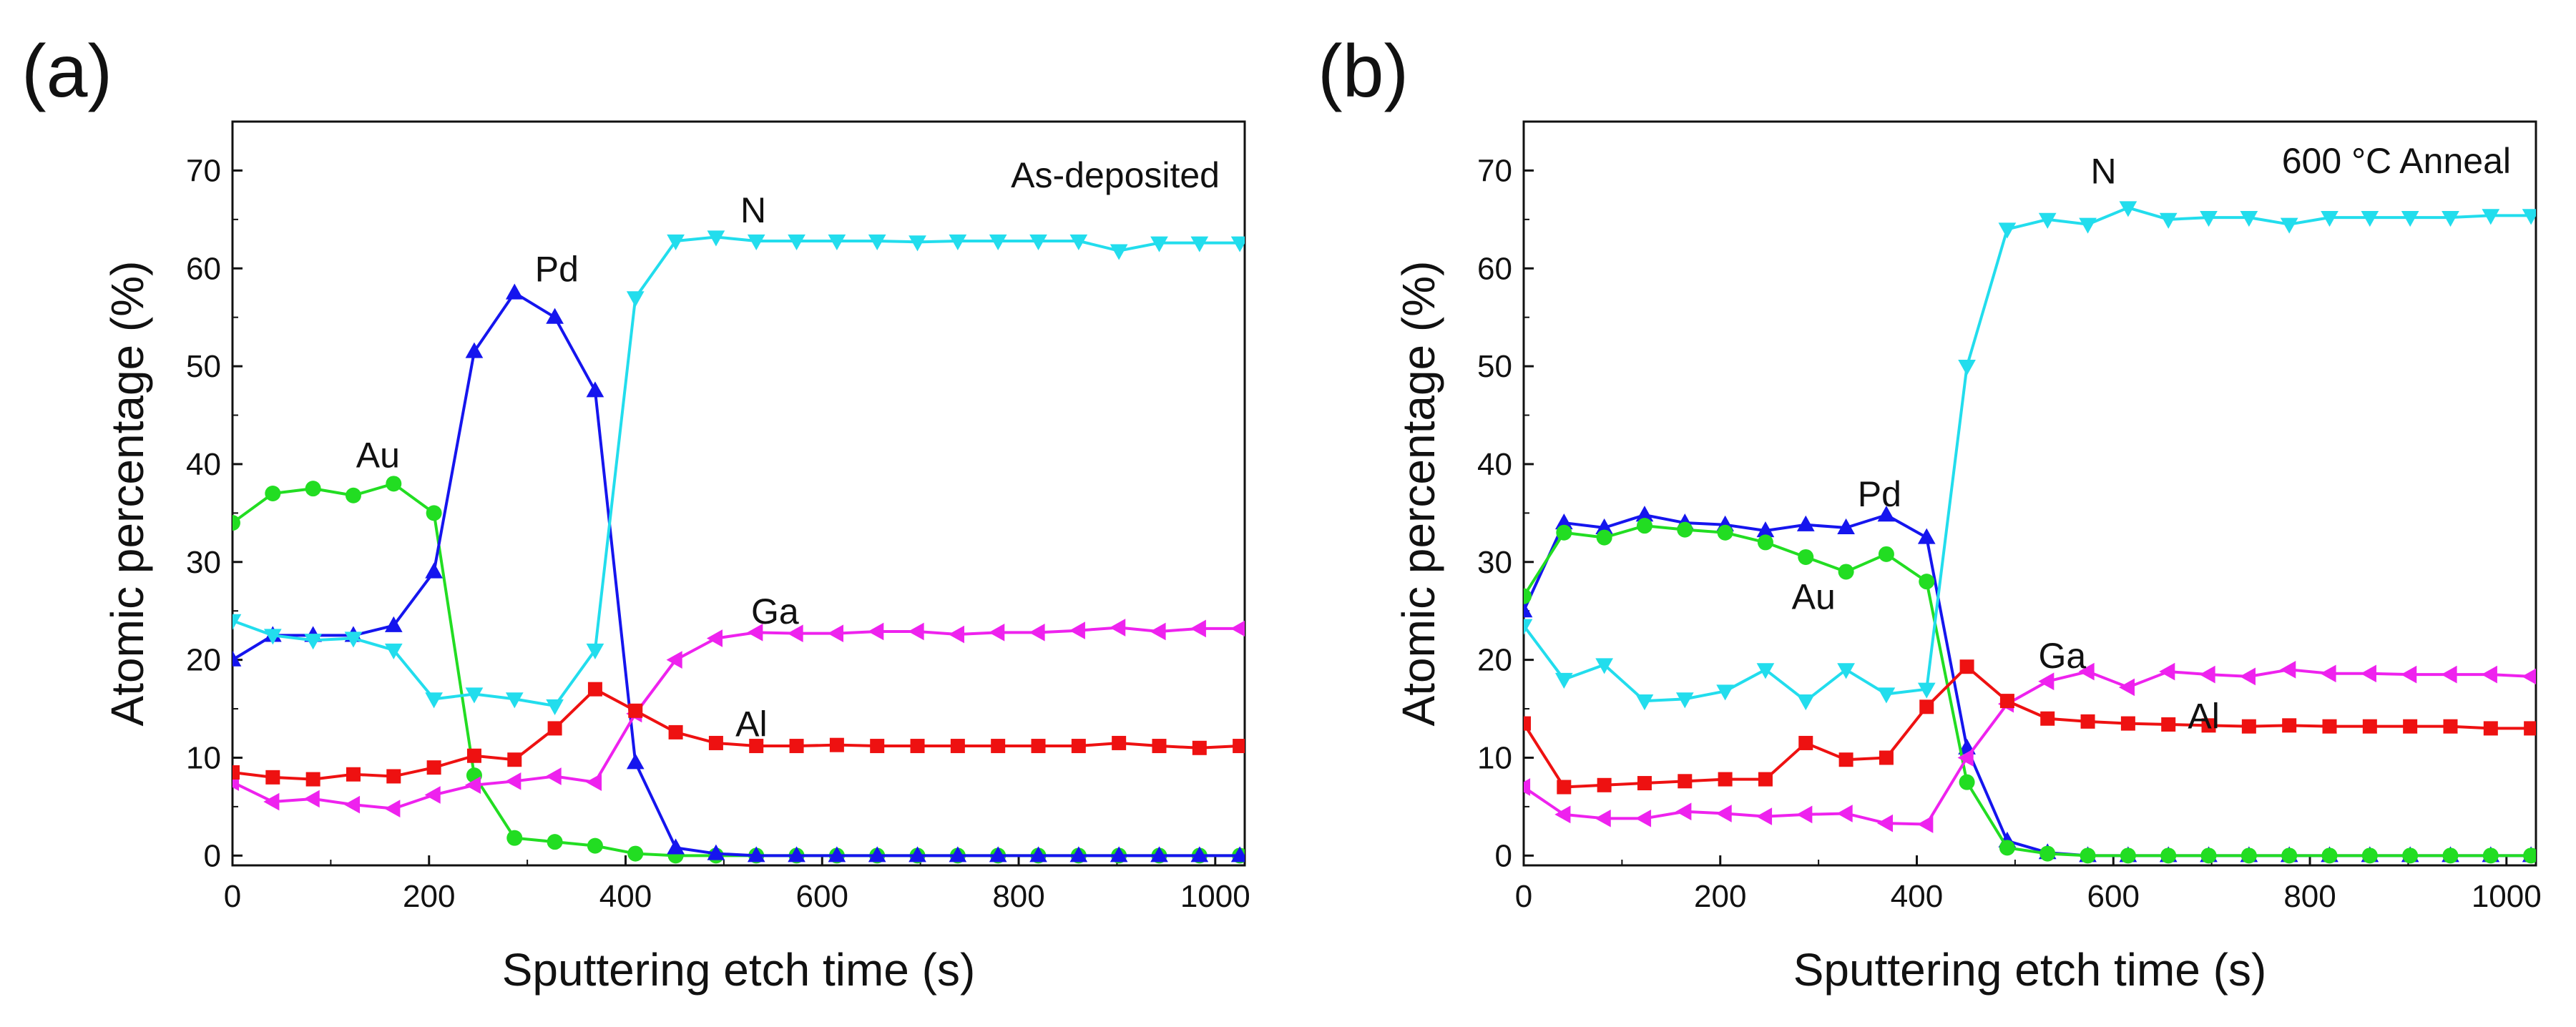 The width and height of the screenshot is (2576, 1027). Describe the element at coordinates (203, 464) in the screenshot. I see `y-tick-label: 40` at that location.